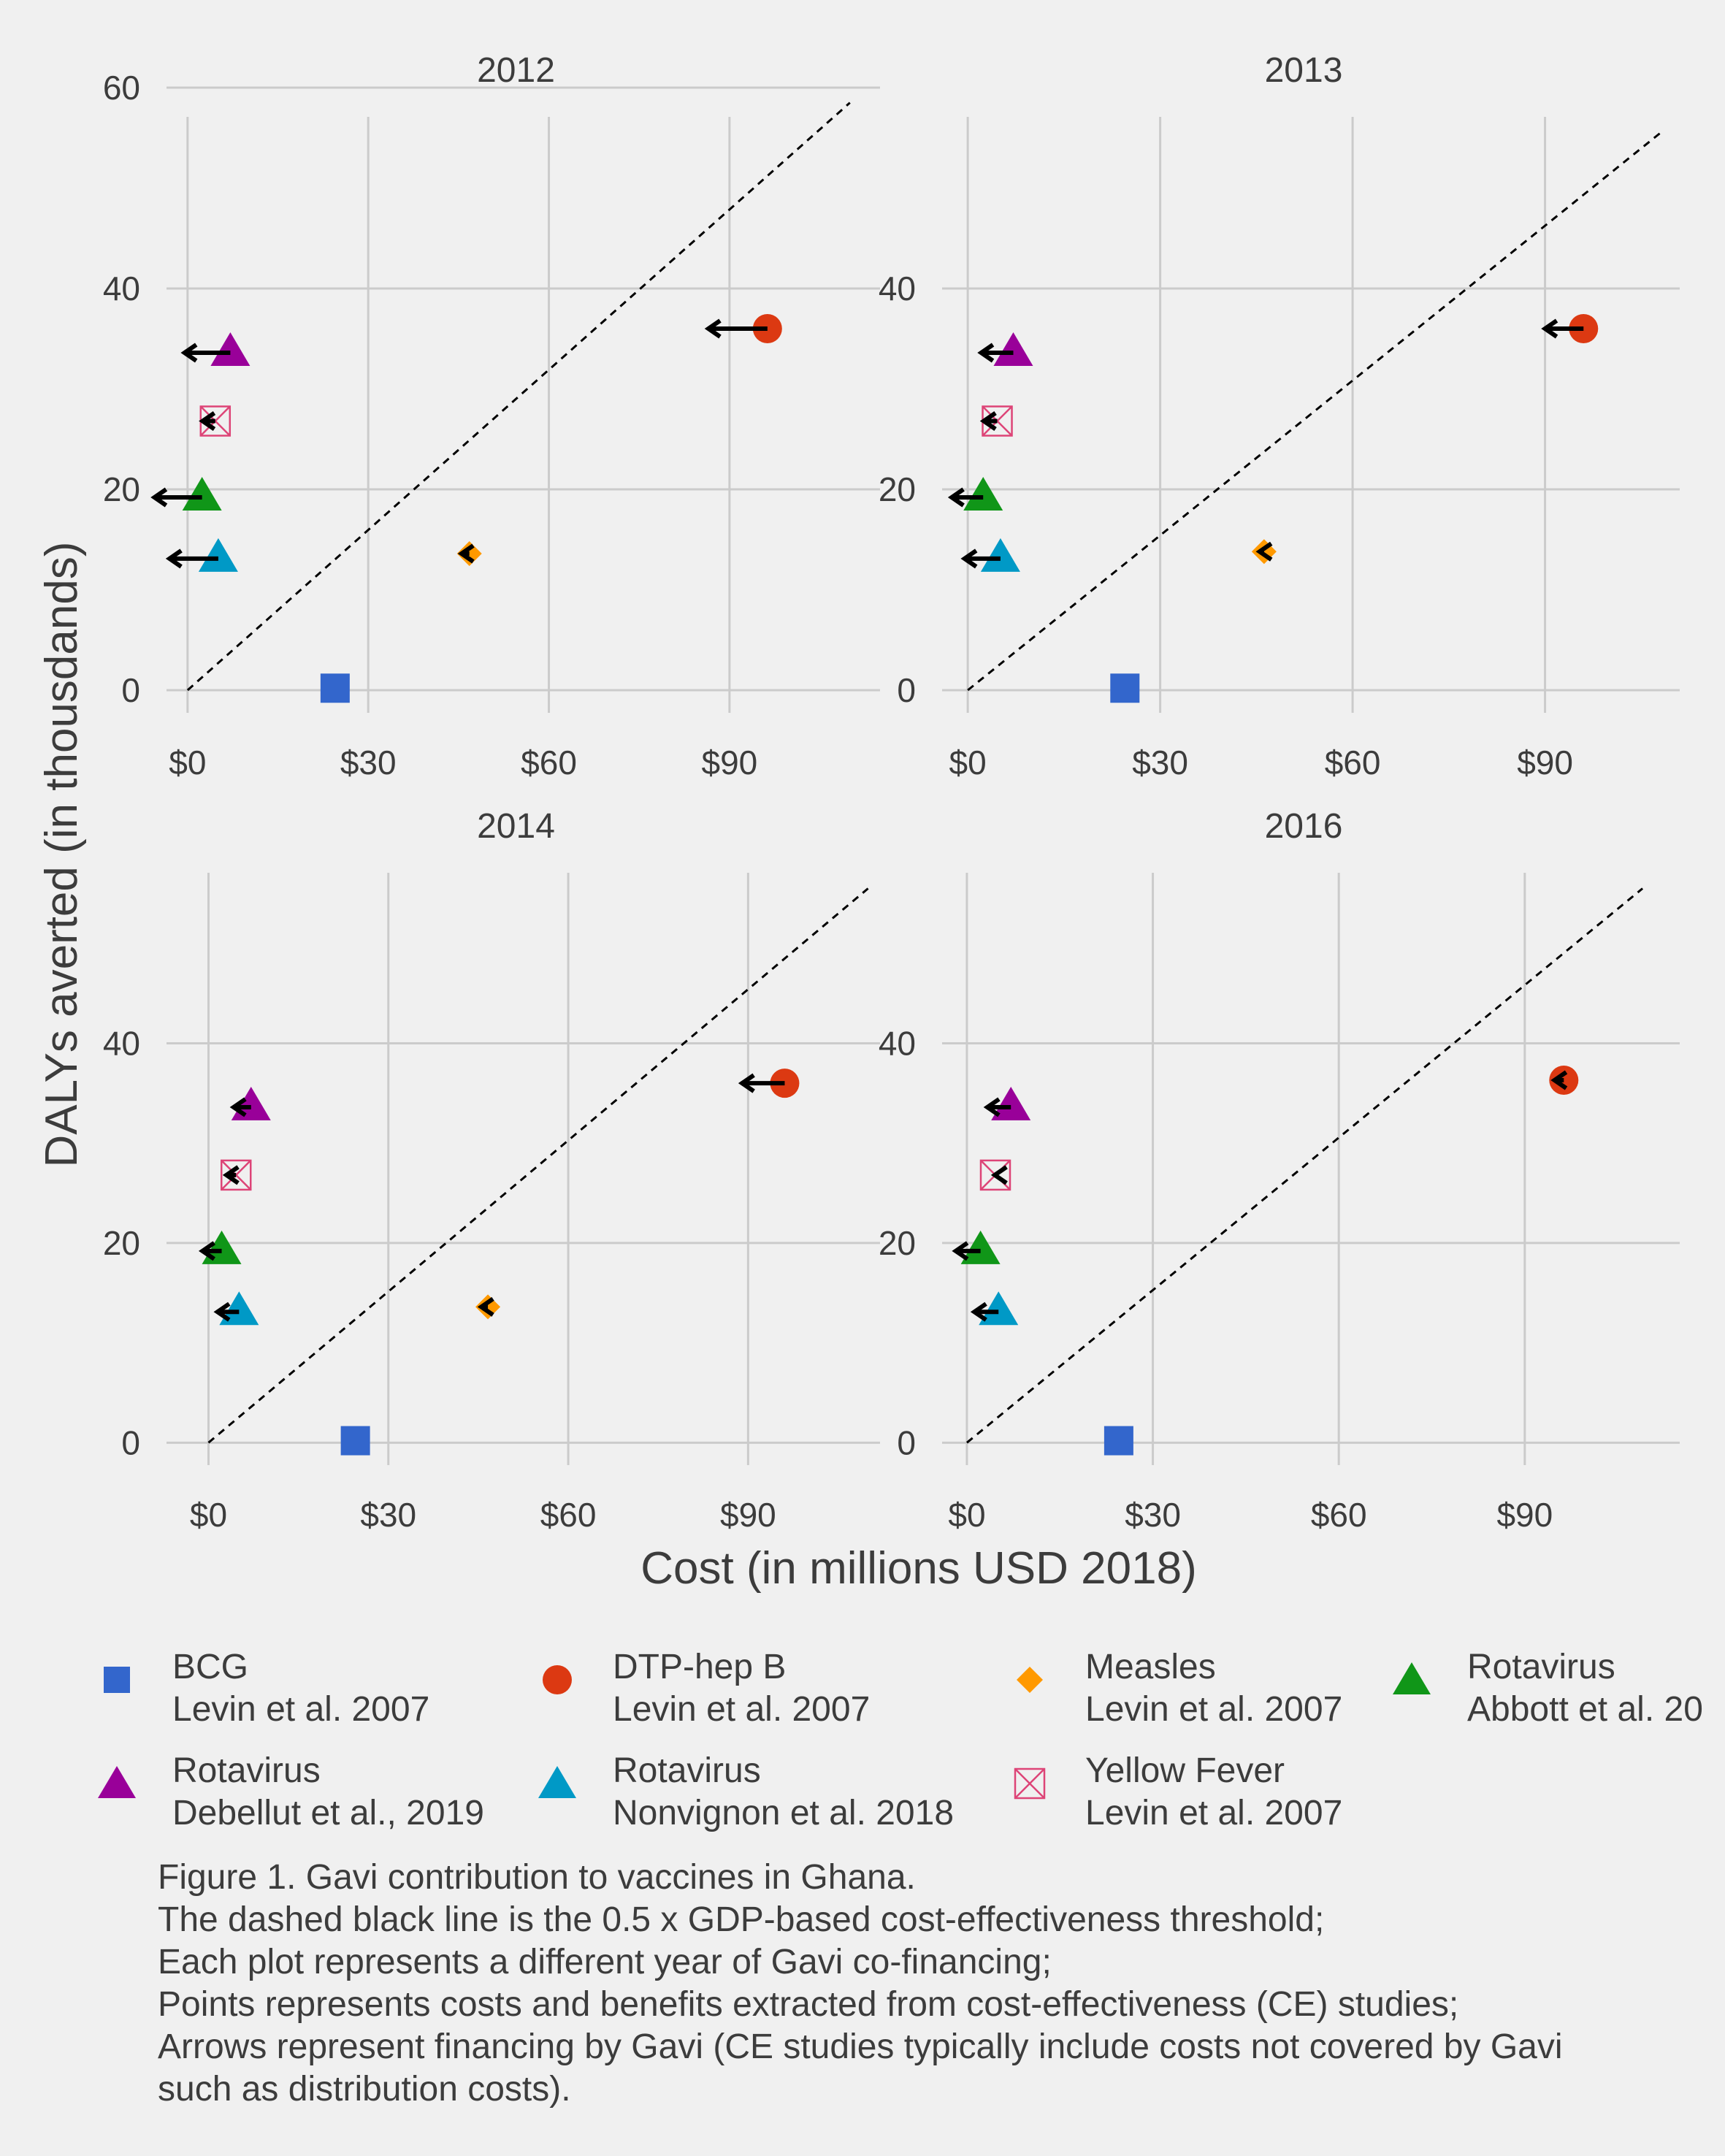 The image size is (1725, 2156). Describe the element at coordinates (328, 1813) in the screenshot. I see `legend-study: Debellut et al., 2019` at that location.